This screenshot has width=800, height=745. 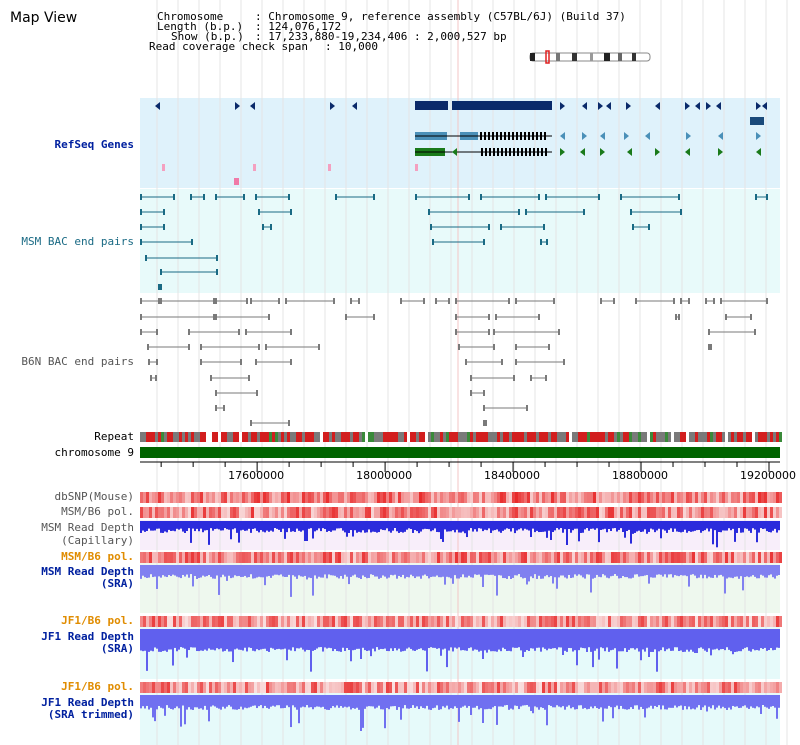 I want to click on track-label-jf1-b6-pol-2: JF1/B6 pol., so click(x=97, y=686).